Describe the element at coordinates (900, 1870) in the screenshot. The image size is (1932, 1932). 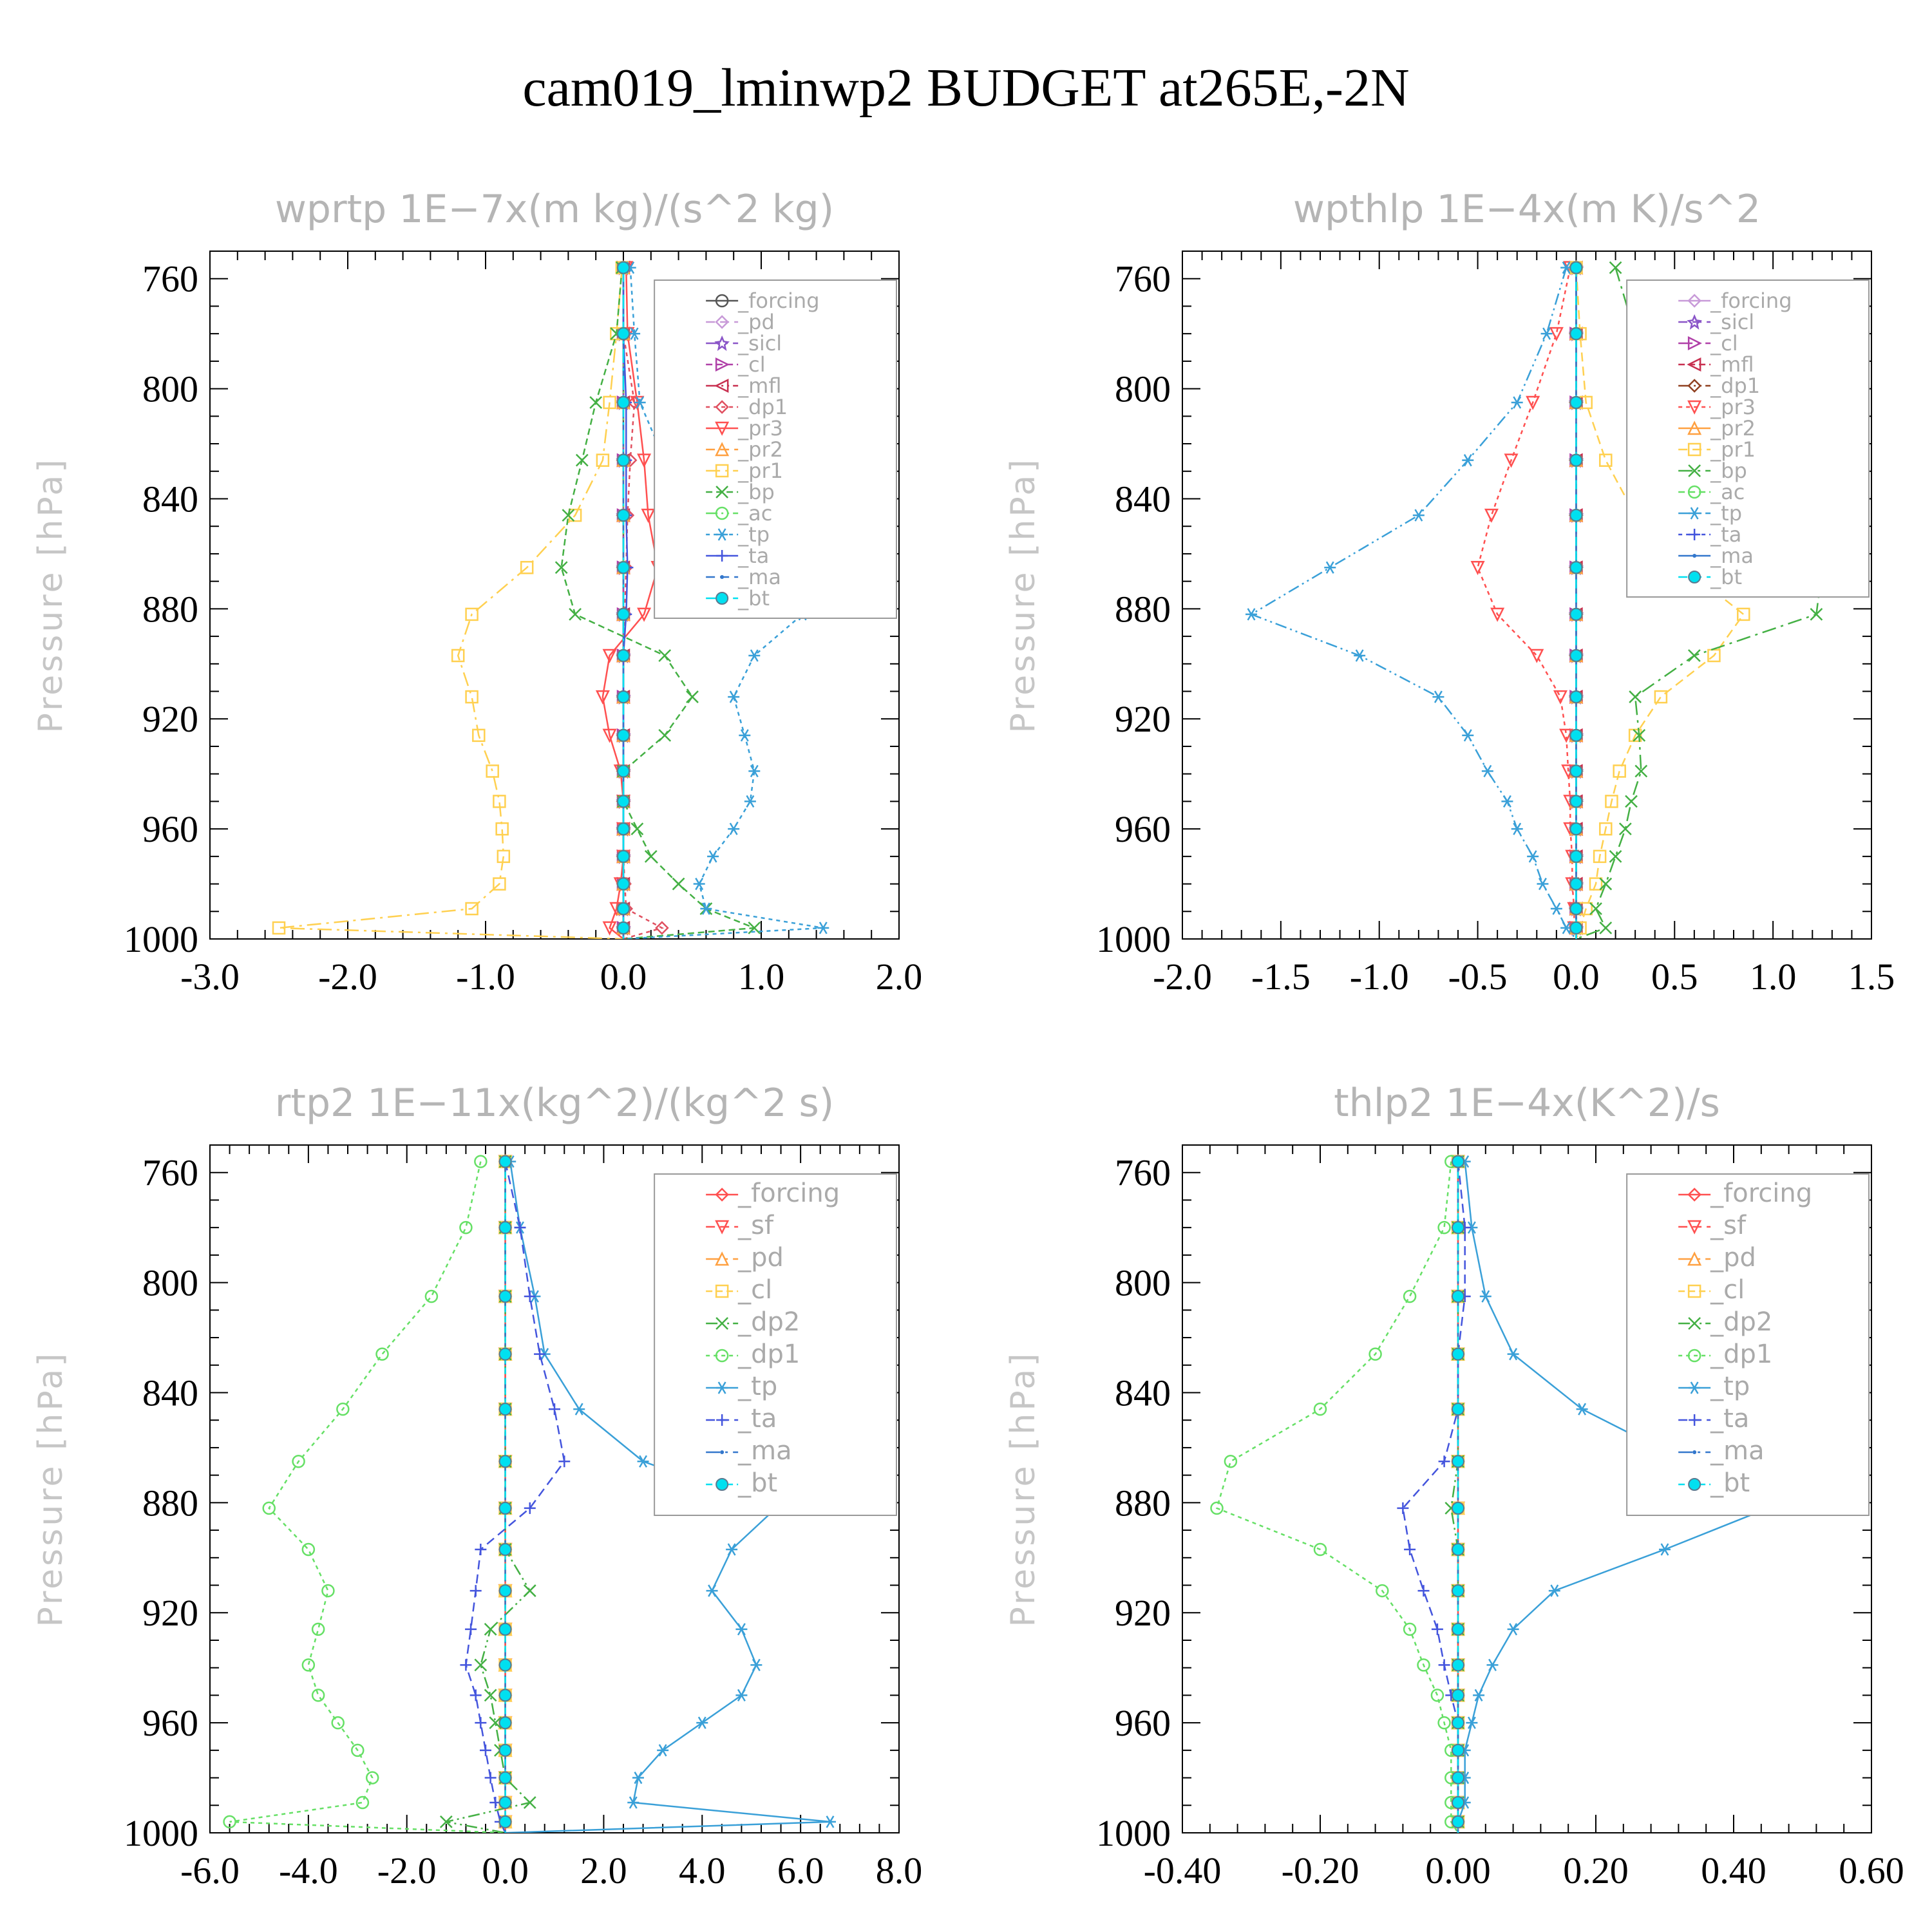
I see `x-tick-label: 8.0` at that location.